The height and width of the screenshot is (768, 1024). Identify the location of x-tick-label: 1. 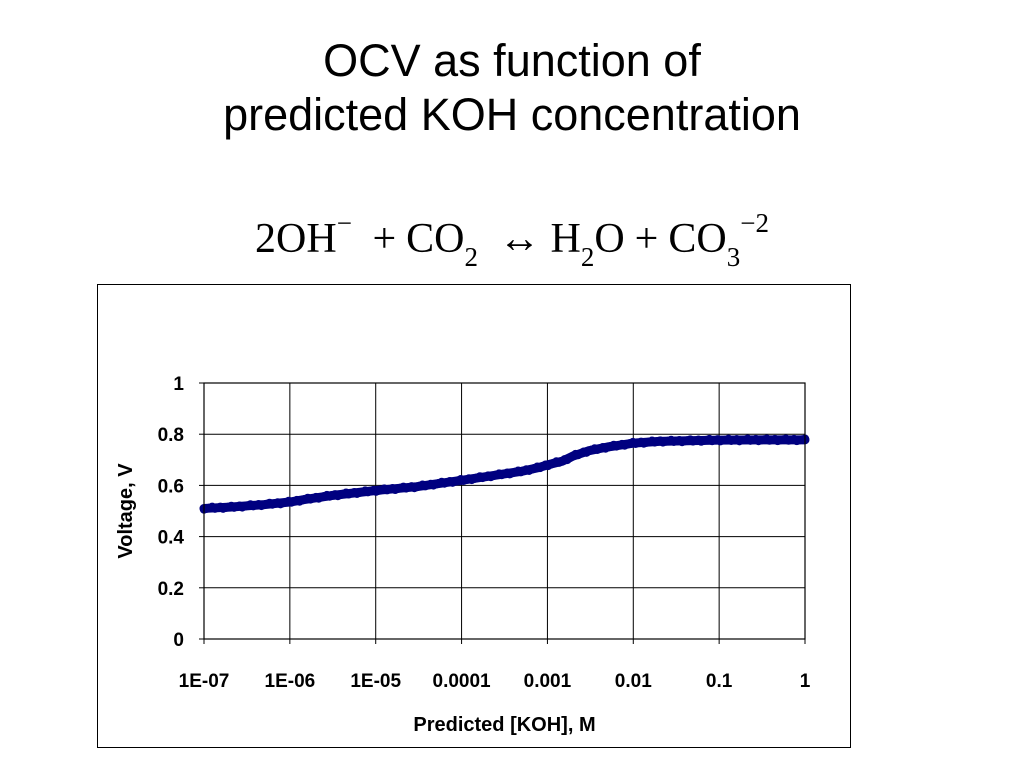
(805, 681).